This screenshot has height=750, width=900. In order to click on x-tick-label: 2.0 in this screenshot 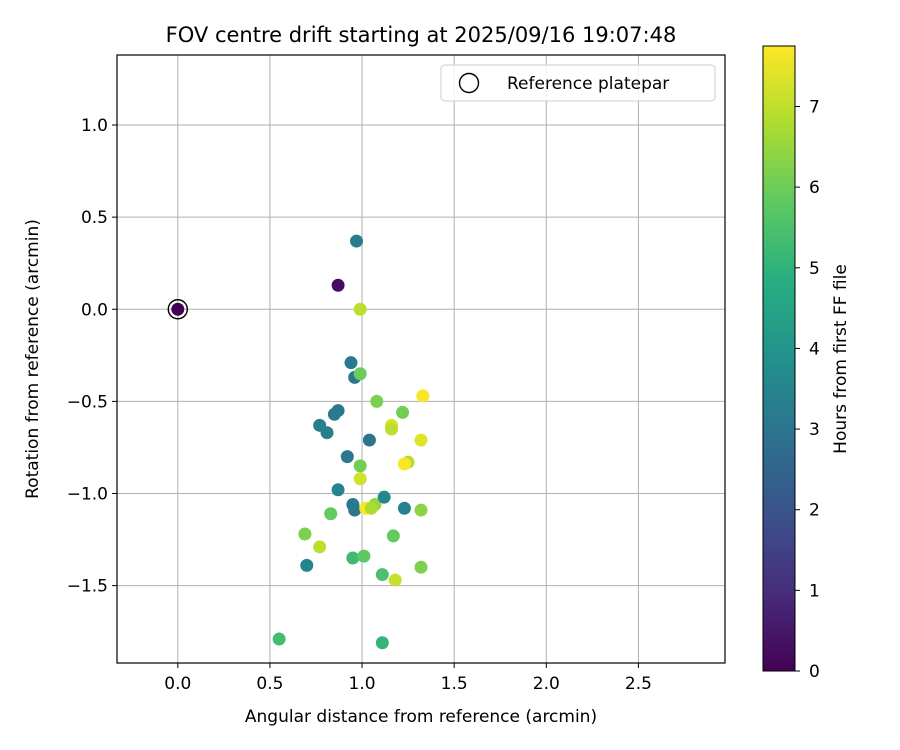, I will do `click(546, 684)`.